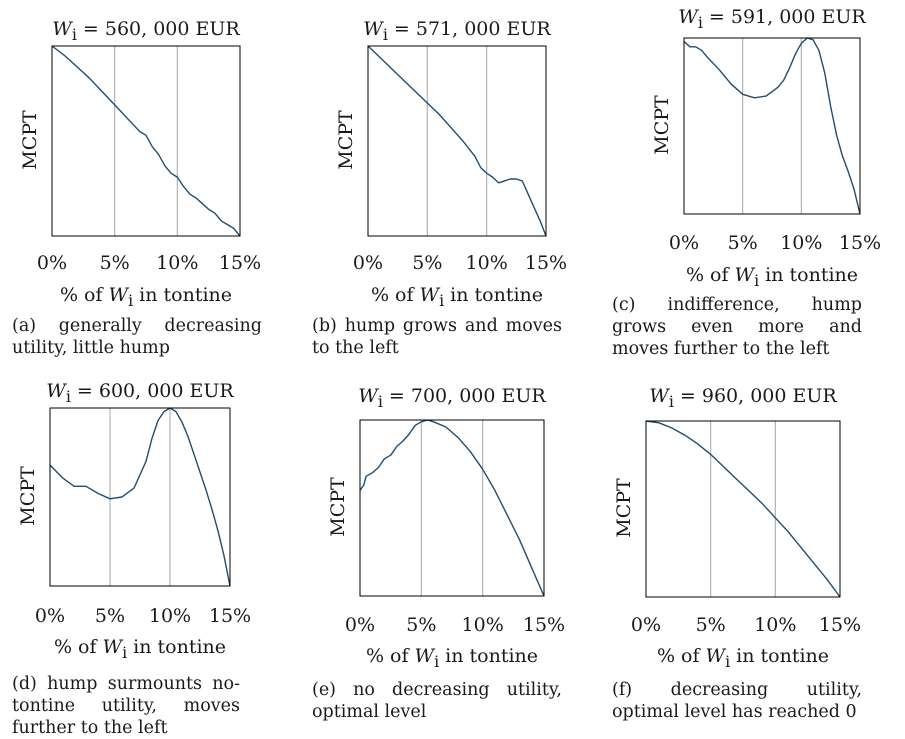  Describe the element at coordinates (437, 701) in the screenshot. I see `subfigure-caption: (e) no decreasing utility, optimal level` at that location.